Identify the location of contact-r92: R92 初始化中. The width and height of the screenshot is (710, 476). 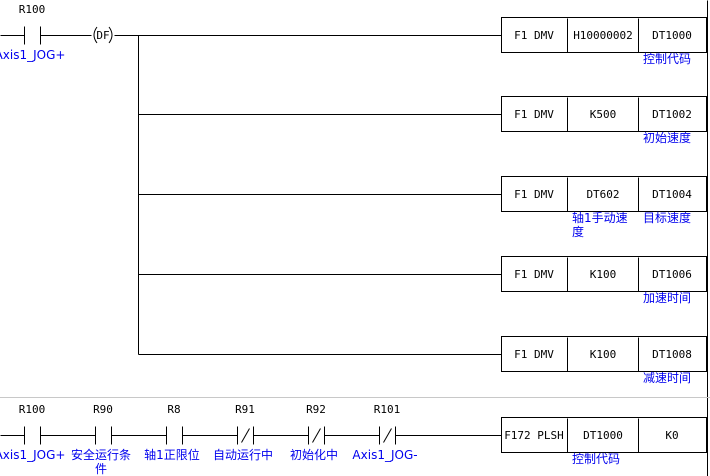
(314, 432).